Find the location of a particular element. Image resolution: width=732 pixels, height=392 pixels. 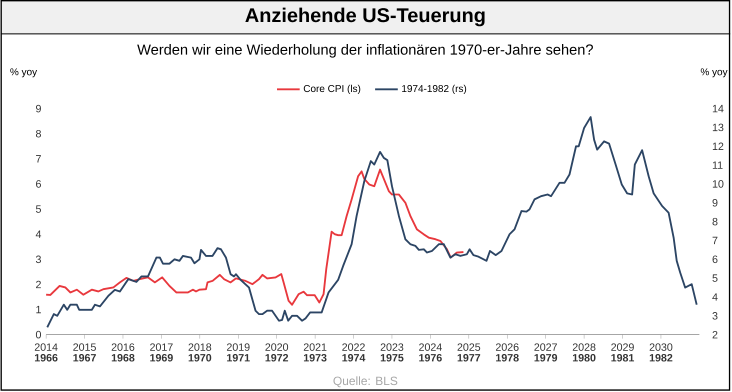

x2-tick-label: 1982 is located at coordinates (661, 358).